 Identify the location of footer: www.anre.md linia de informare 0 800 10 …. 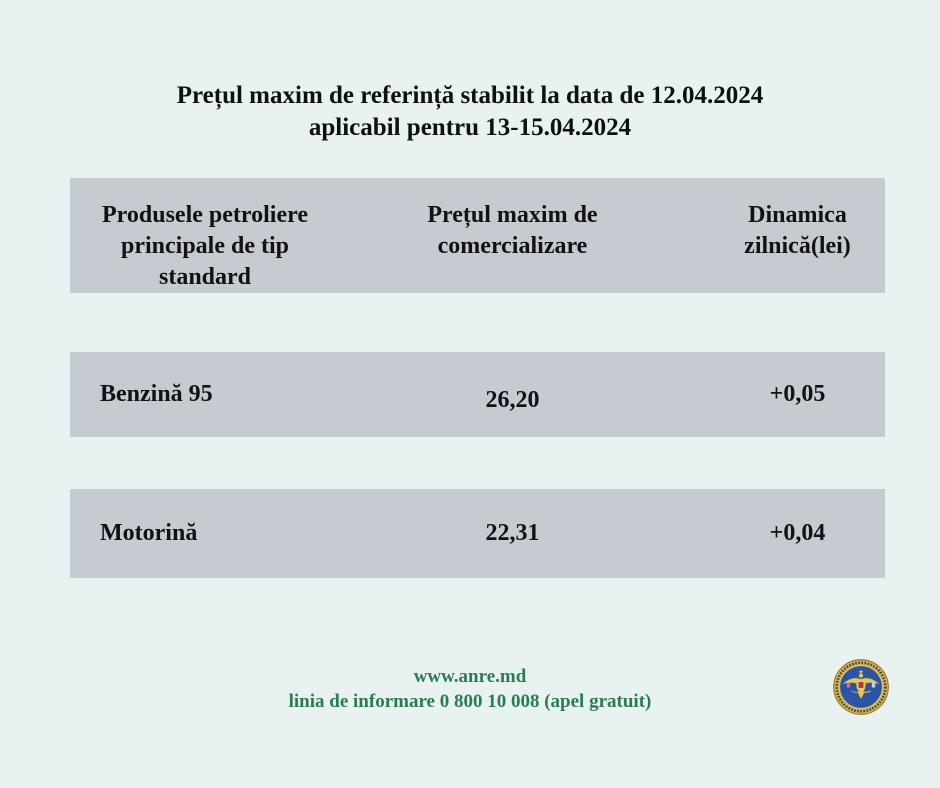
(470, 689).